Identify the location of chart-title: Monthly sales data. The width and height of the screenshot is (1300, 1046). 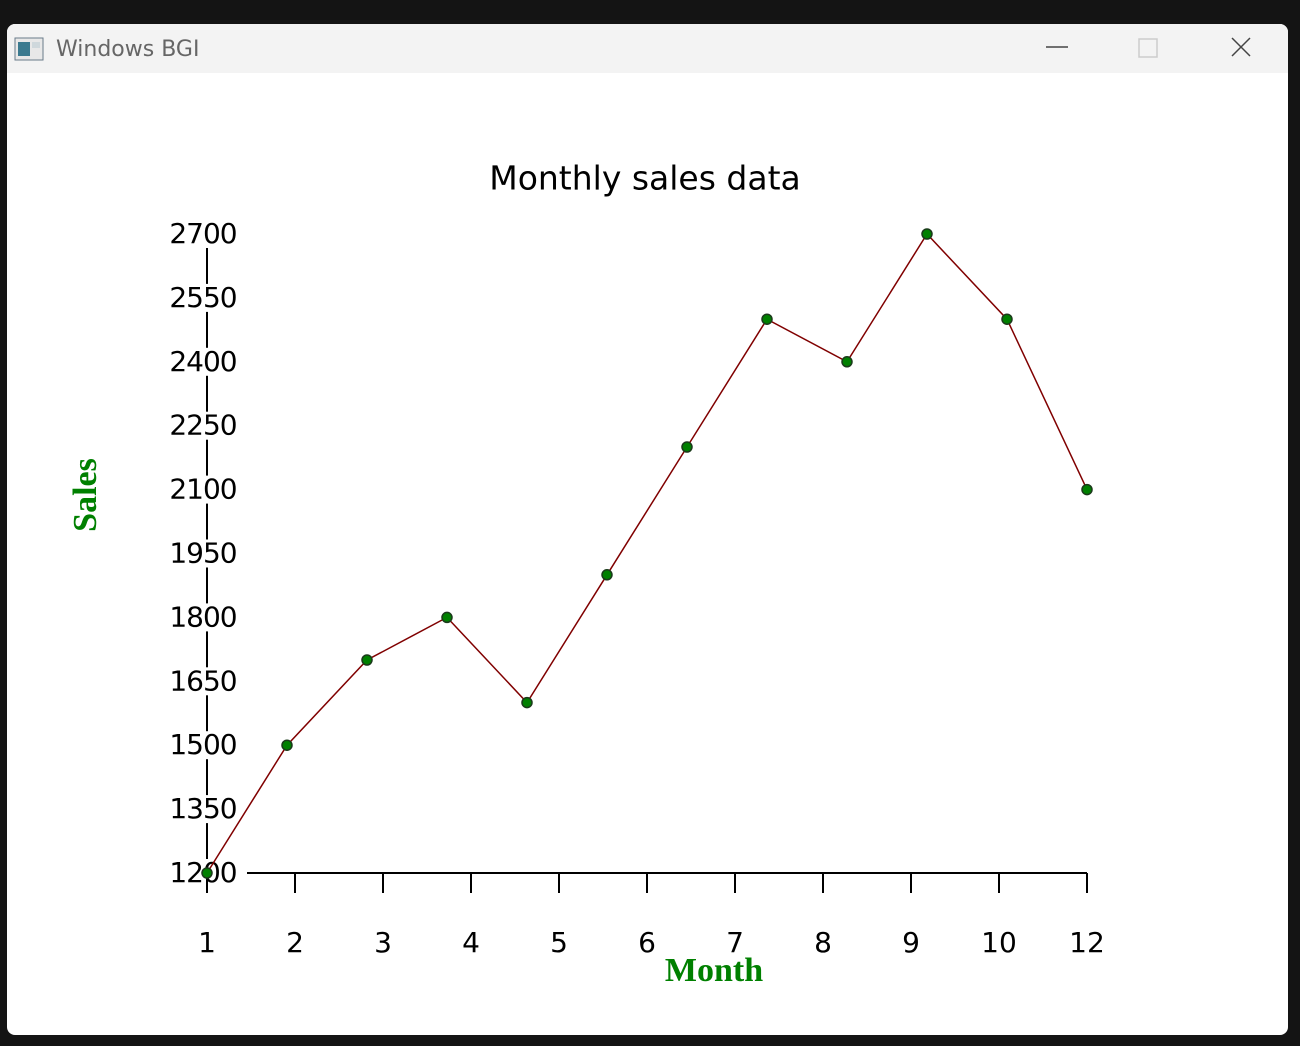
(645, 178).